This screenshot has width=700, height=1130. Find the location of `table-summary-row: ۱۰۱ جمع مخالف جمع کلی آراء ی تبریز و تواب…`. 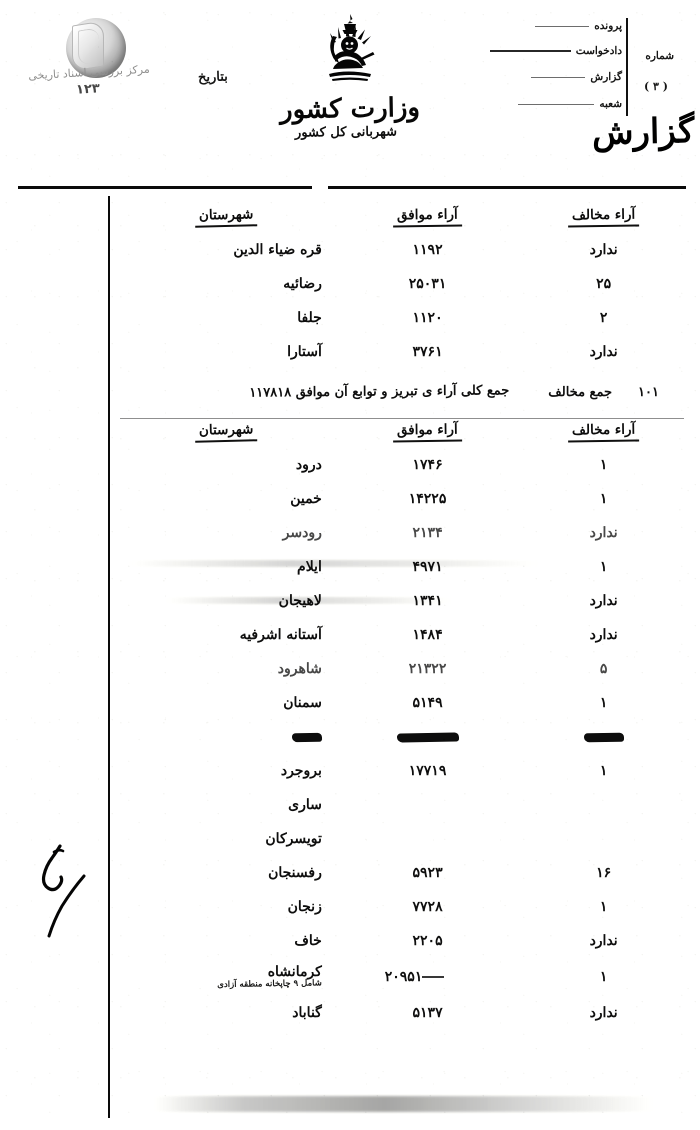

table-summary-row: ۱۰۱ جمع مخالف جمع کلی آراء ی تبریز و تواب… is located at coordinates (402, 392).